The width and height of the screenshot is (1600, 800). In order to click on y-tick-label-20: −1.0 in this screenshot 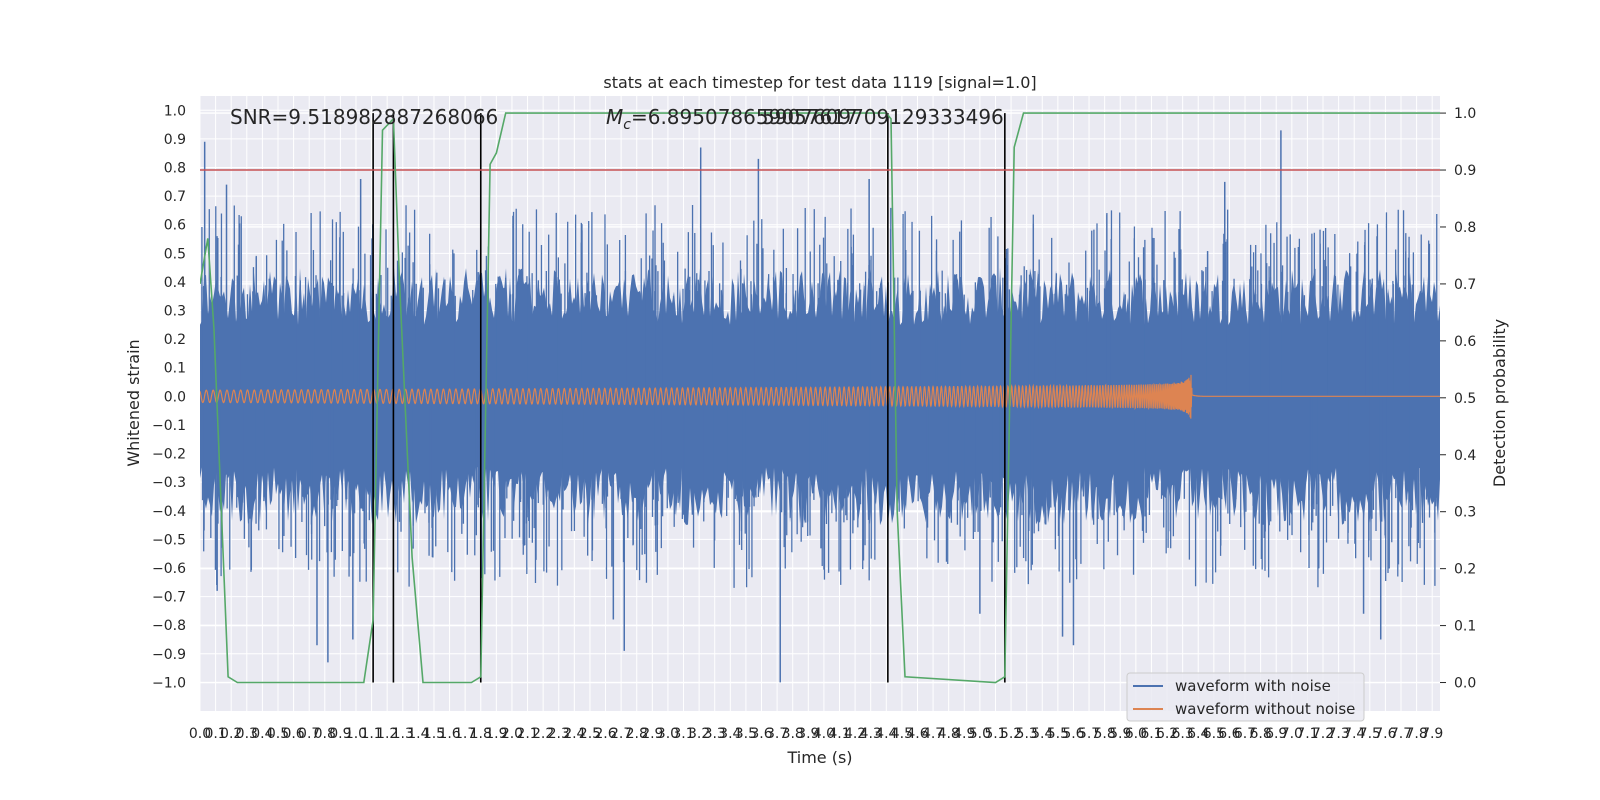, I will do `click(169, 683)`.